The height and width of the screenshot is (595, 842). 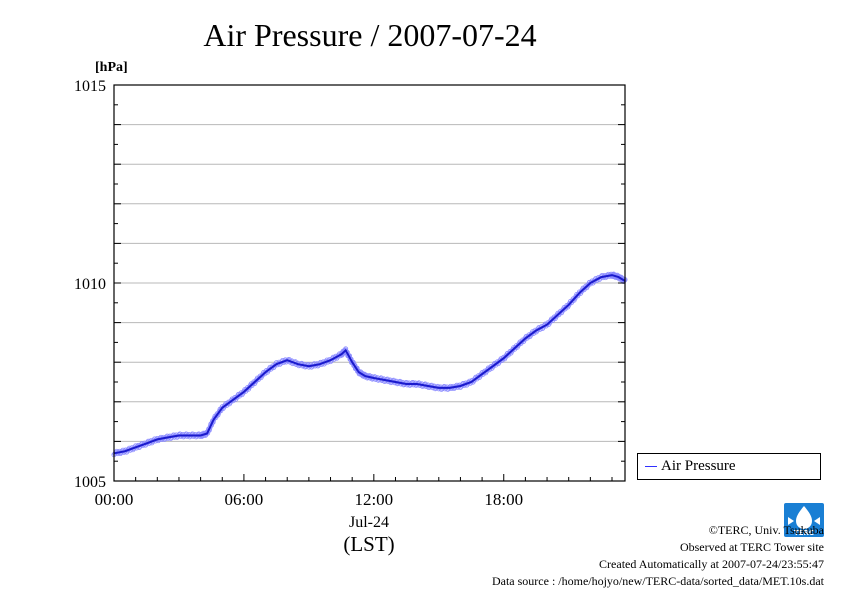 What do you see at coordinates (651, 466) in the screenshot?
I see `legend-swatch` at bounding box center [651, 466].